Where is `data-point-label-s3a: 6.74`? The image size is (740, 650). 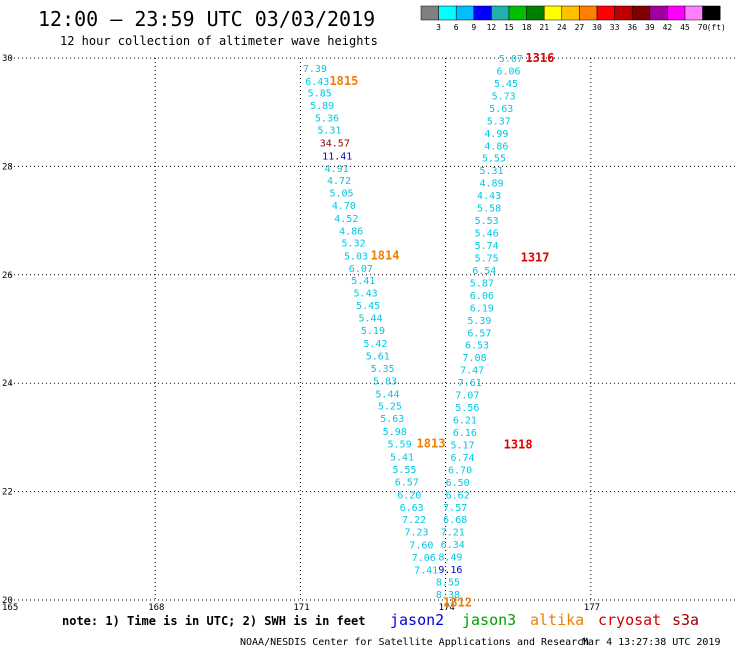
data-point-label-s3a: 6.74 is located at coordinates (462, 458).